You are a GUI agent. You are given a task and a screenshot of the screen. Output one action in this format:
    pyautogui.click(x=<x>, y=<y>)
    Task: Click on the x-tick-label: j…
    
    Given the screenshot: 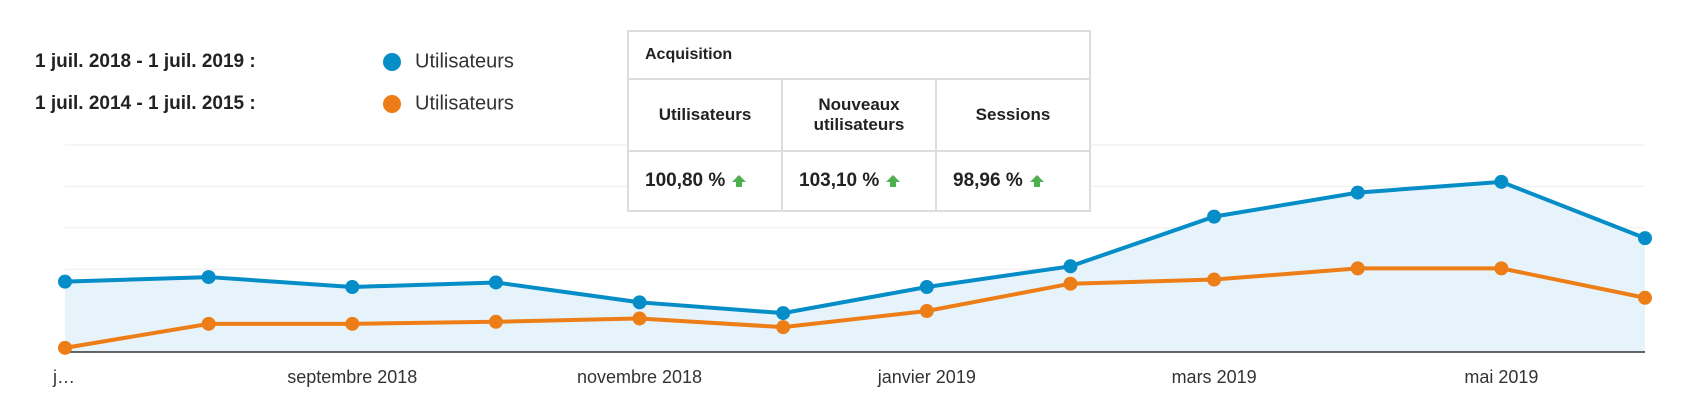 What is the action you would take?
    pyautogui.click(x=63, y=377)
    